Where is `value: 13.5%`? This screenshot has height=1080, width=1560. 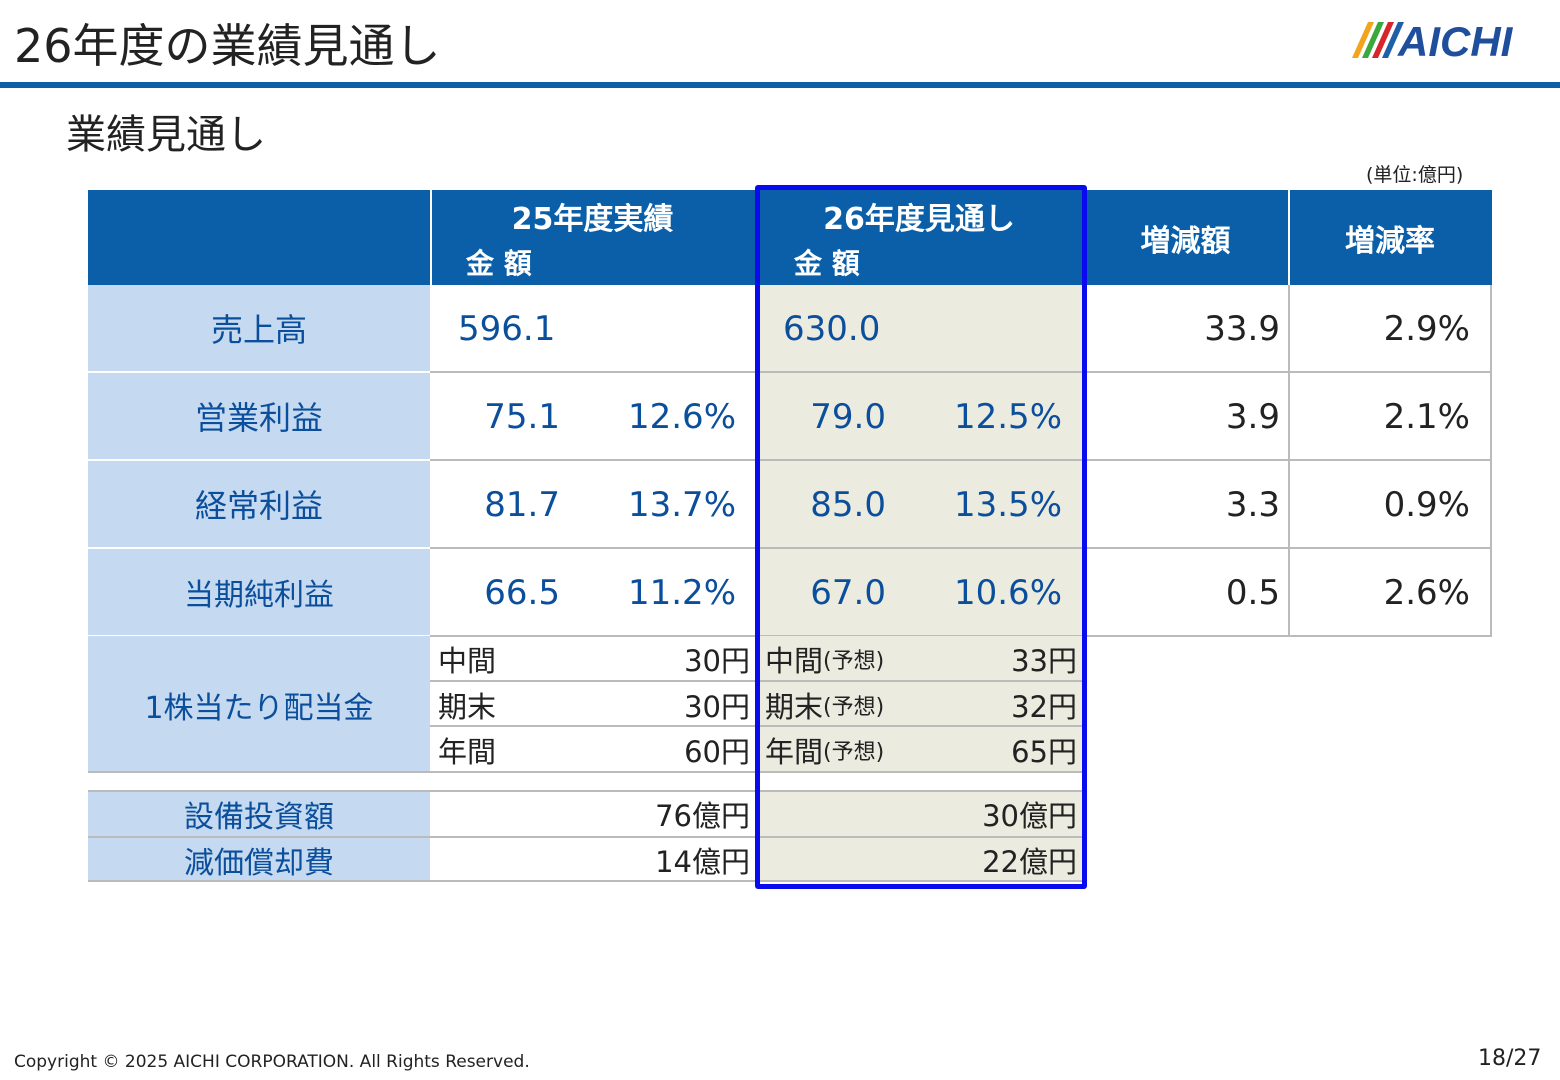 value: 13.5% is located at coordinates (1007, 505).